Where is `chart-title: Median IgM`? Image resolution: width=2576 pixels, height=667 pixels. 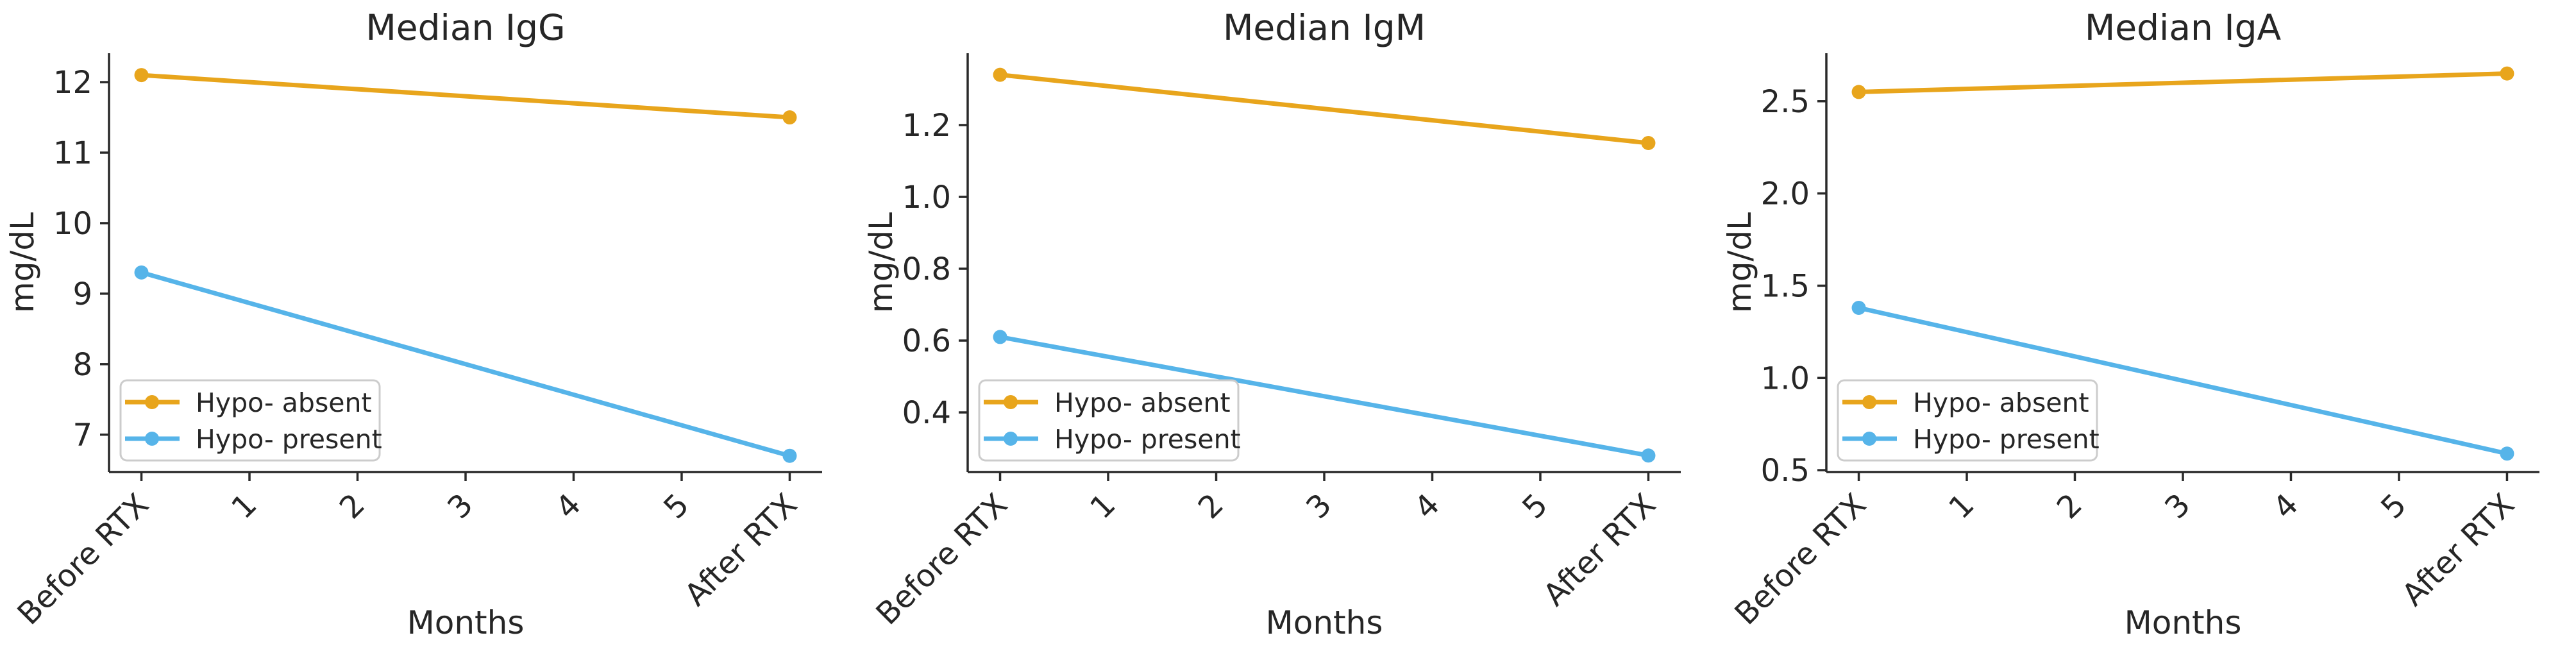 chart-title: Median IgM is located at coordinates (1324, 27).